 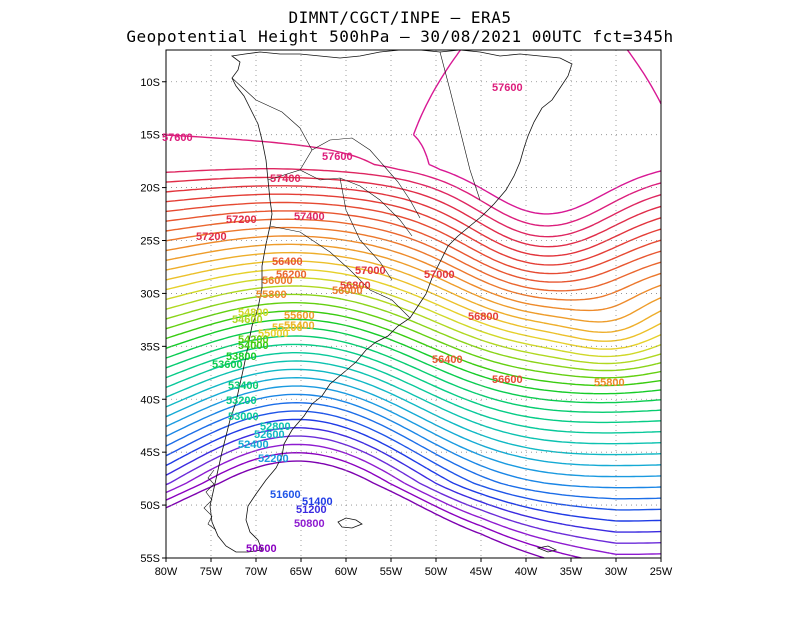 I want to click on contour-label: 53800, so click(x=241, y=357).